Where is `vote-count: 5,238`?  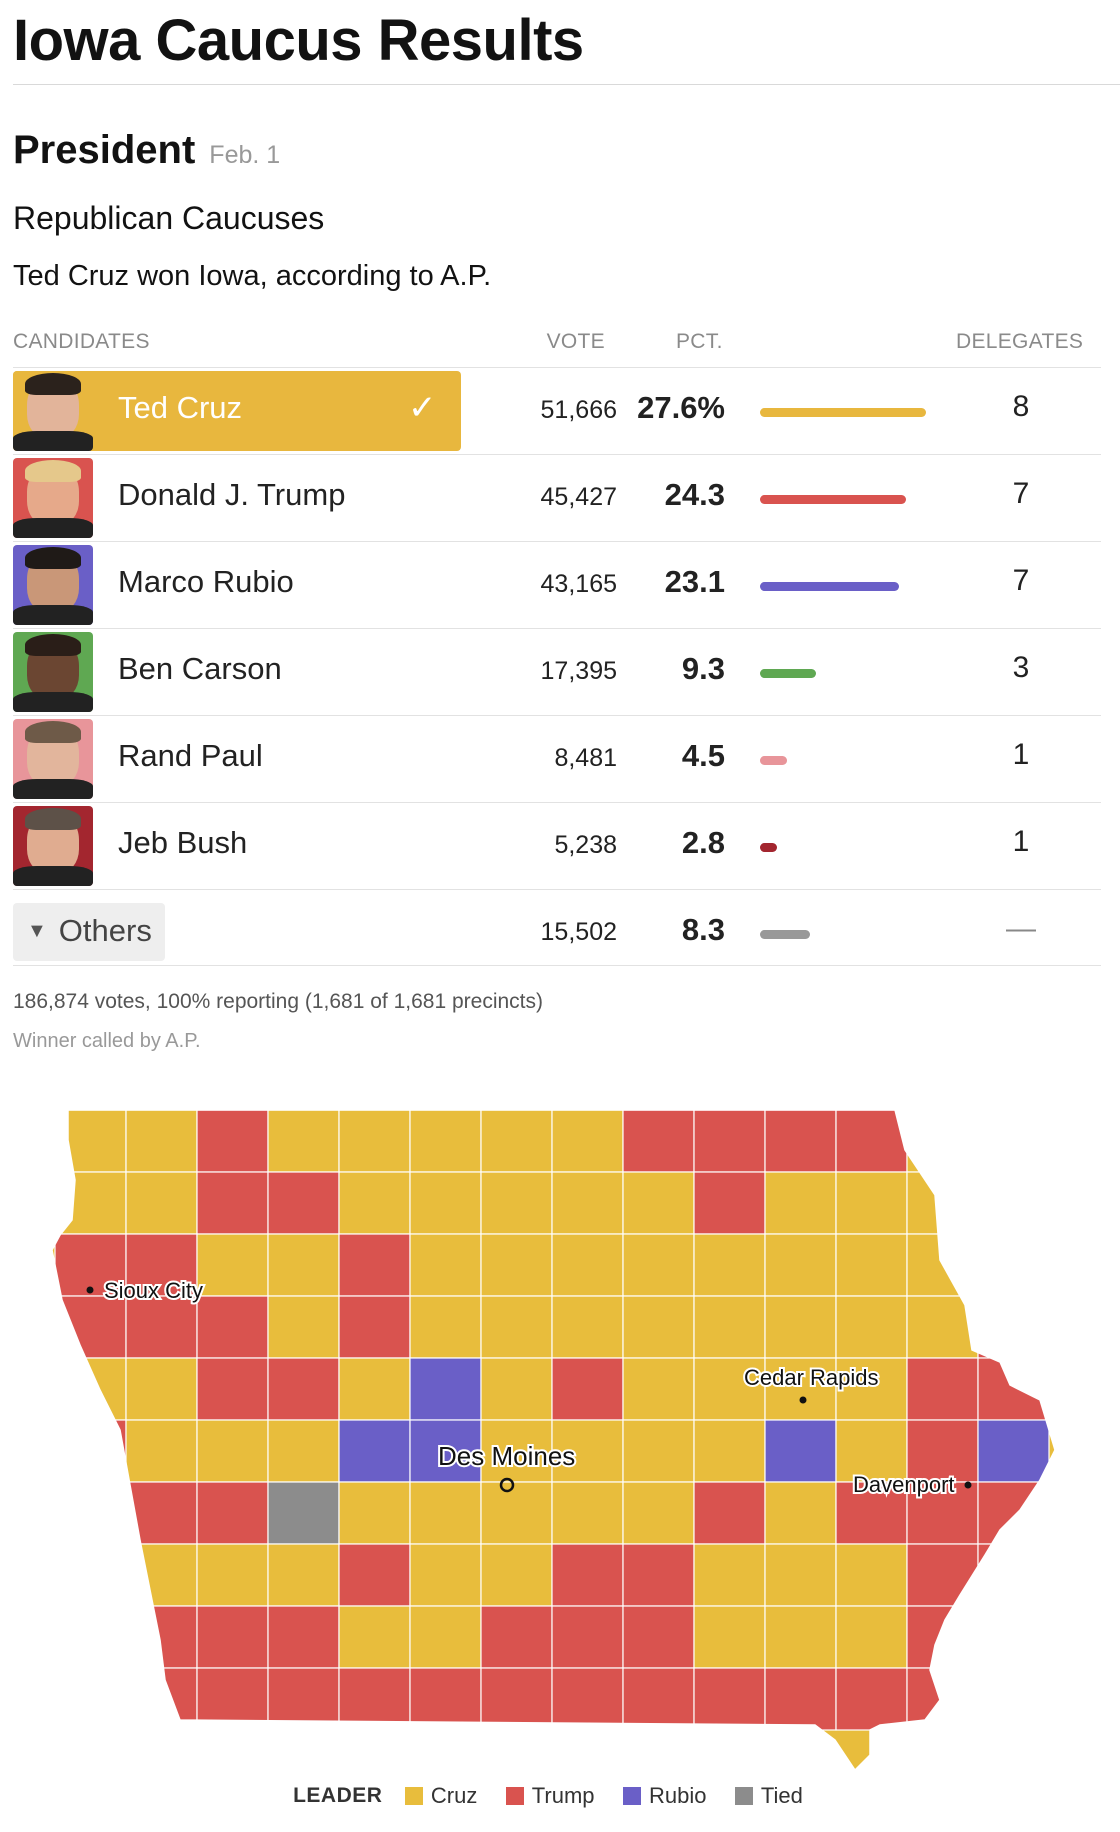 vote-count: 5,238 is located at coordinates (585, 845).